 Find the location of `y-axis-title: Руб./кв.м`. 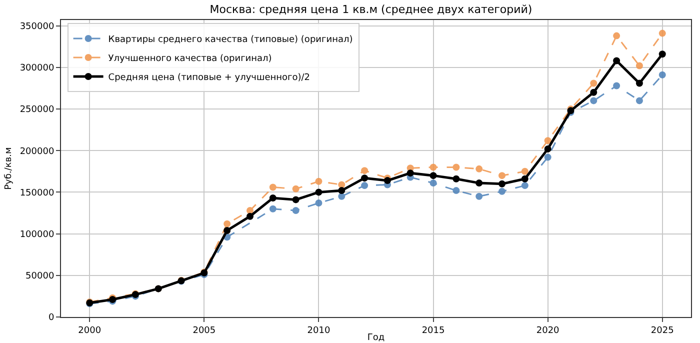

y-axis-title: Руб./кв.м is located at coordinates (9, 168).